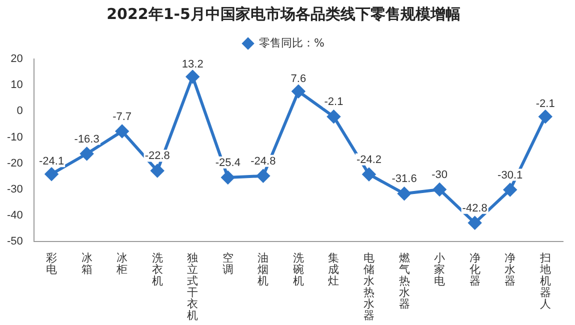 The height and width of the screenshot is (325, 575). I want to click on x-tick-label: 电储水热水器, so click(368, 286).